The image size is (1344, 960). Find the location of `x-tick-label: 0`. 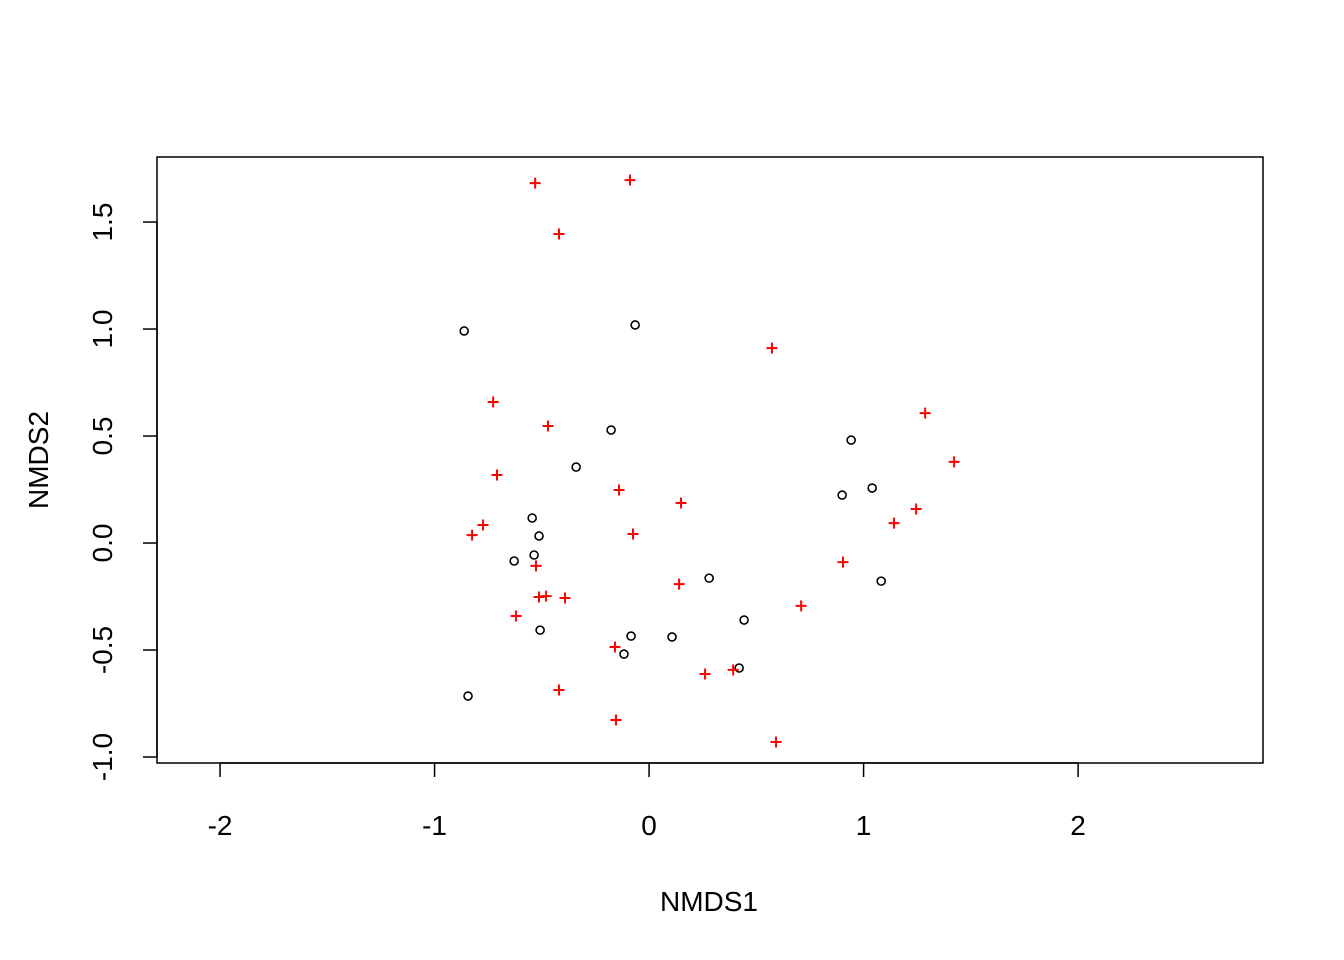

x-tick-label: 0 is located at coordinates (649, 825).